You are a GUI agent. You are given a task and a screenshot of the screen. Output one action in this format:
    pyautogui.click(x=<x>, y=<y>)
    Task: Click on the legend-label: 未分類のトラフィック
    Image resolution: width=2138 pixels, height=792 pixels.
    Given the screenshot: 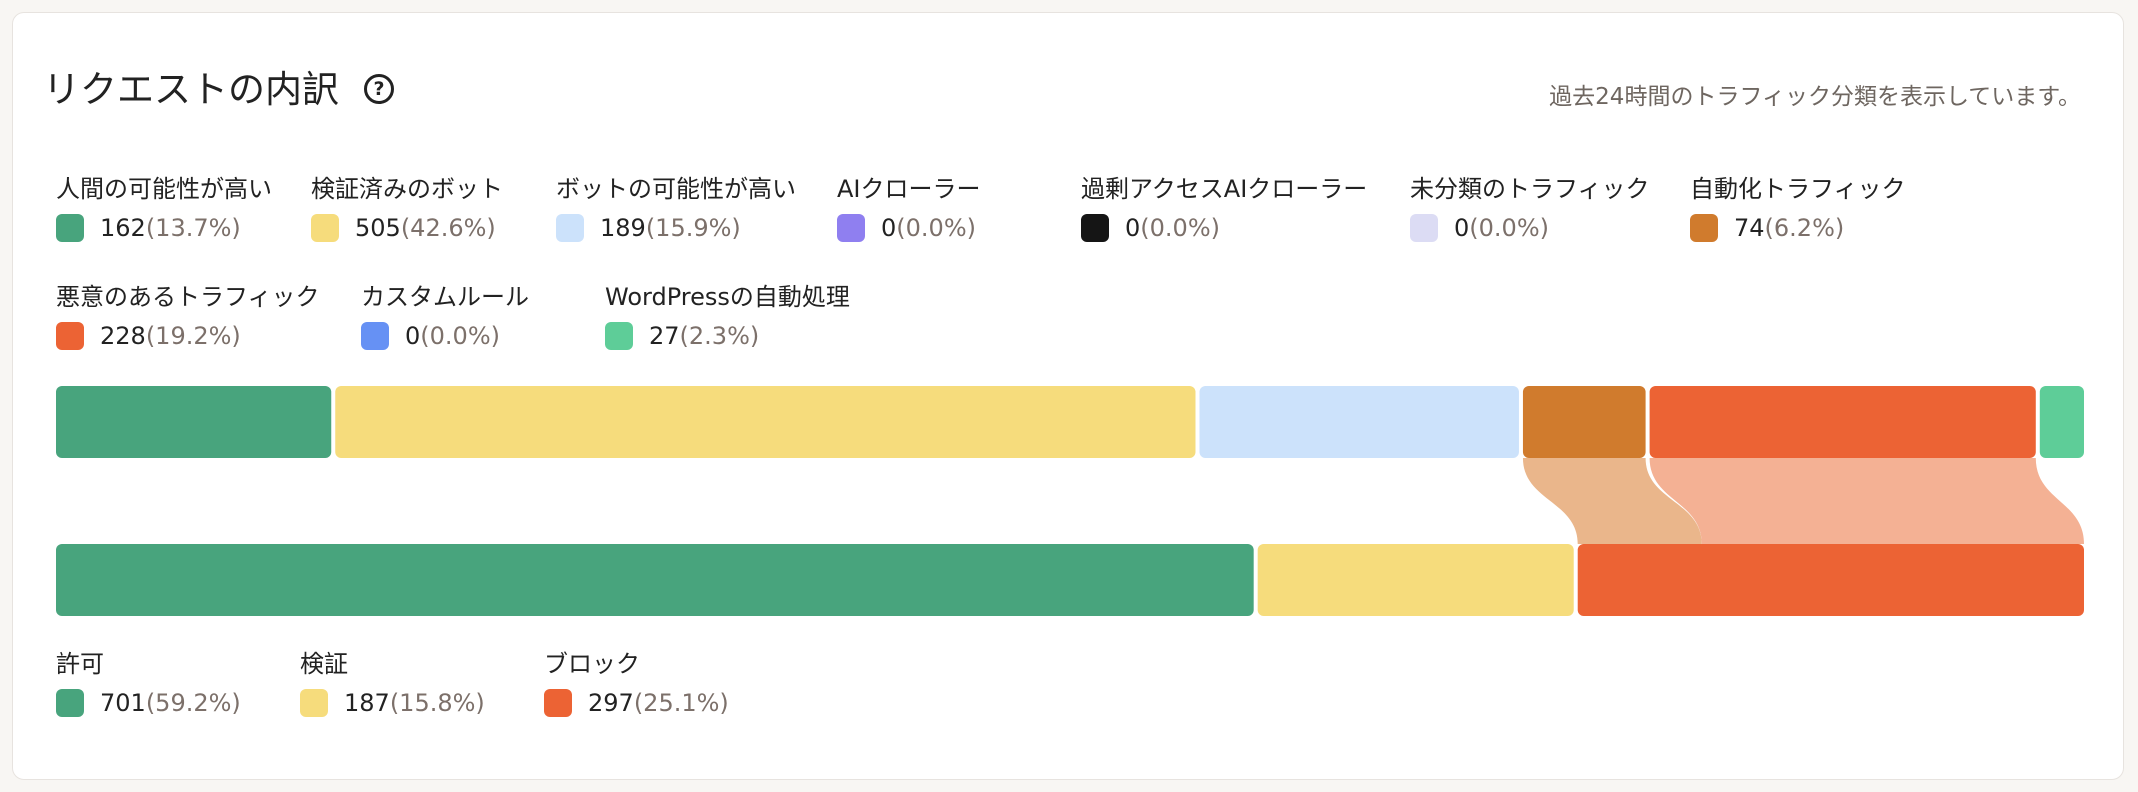 What is the action you would take?
    pyautogui.click(x=1530, y=189)
    